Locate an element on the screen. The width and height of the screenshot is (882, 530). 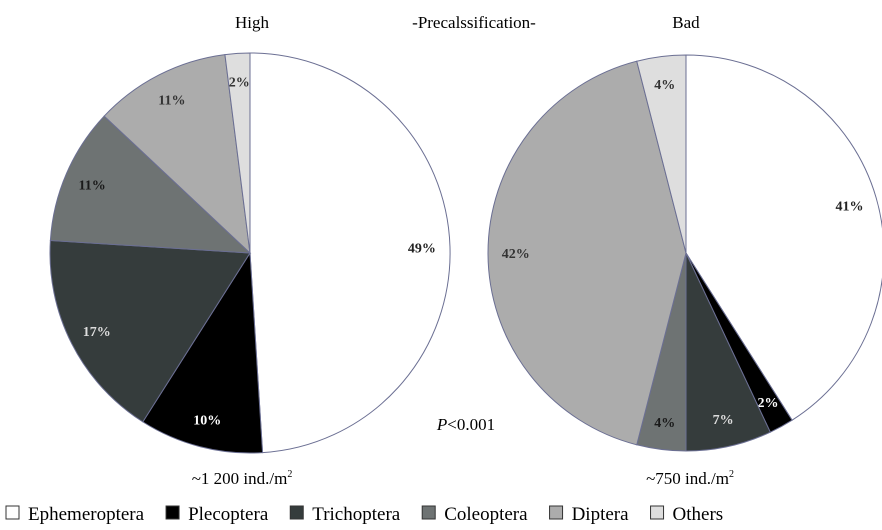
pie-2-label-diptera: 42% is located at coordinates (516, 254).